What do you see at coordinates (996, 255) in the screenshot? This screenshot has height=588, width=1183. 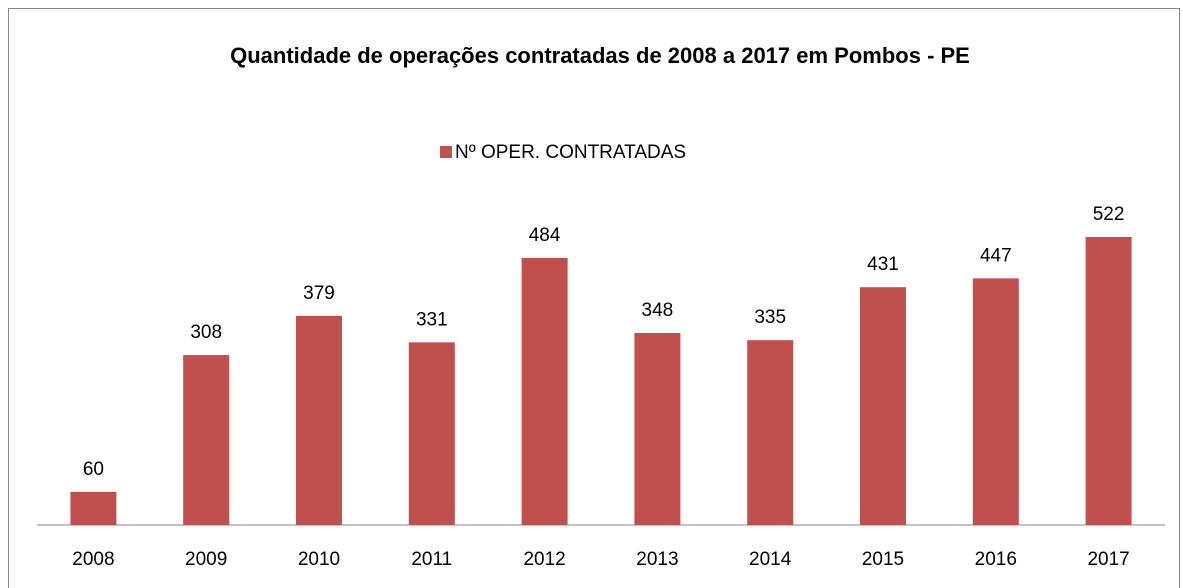 I see `data-label: 447` at bounding box center [996, 255].